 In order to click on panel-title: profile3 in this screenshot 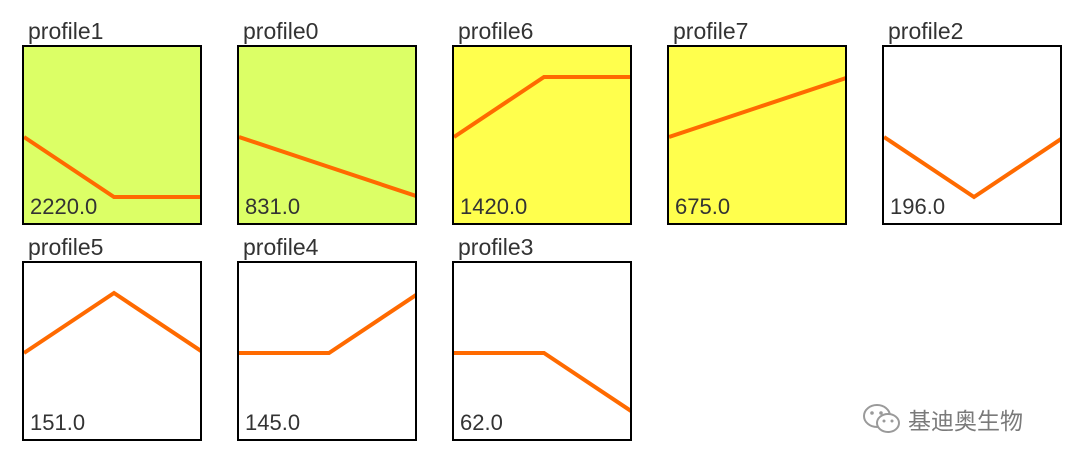, I will do `click(496, 247)`.